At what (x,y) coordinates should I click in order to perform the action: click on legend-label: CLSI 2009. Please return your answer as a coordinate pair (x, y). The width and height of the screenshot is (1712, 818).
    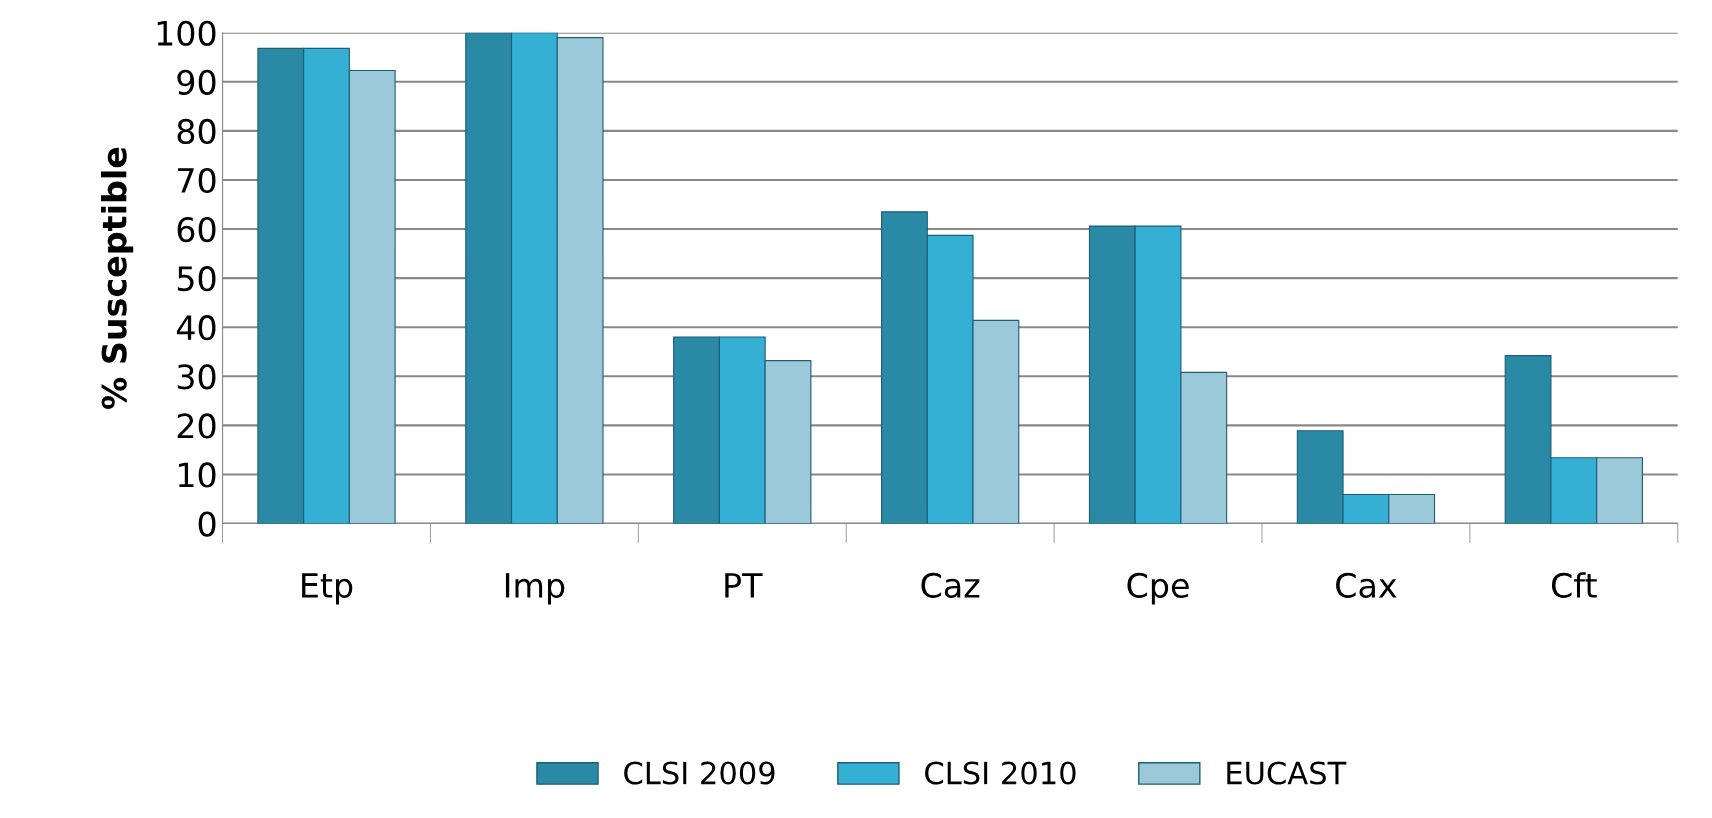
    Looking at the image, I should click on (699, 773).